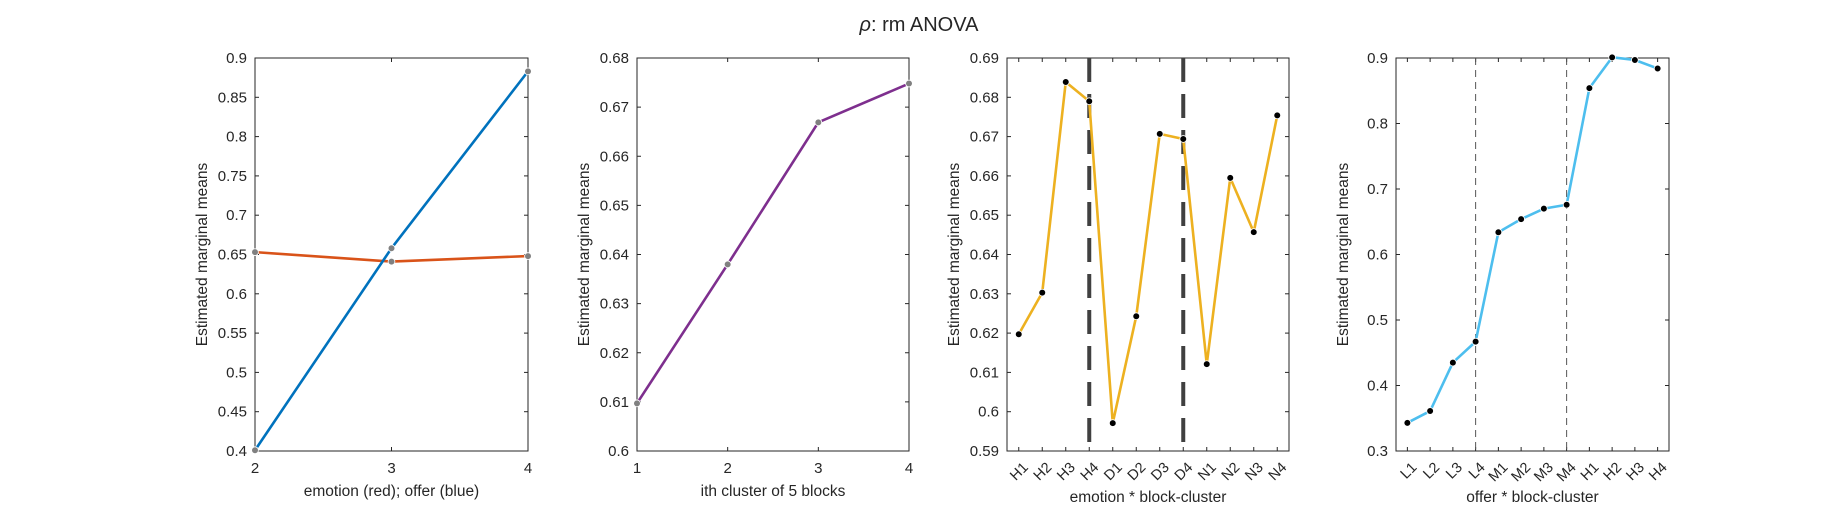 This screenshot has width=1839, height=514. What do you see at coordinates (984, 294) in the screenshot?
I see `chart-3-ytick-label: 0.63` at bounding box center [984, 294].